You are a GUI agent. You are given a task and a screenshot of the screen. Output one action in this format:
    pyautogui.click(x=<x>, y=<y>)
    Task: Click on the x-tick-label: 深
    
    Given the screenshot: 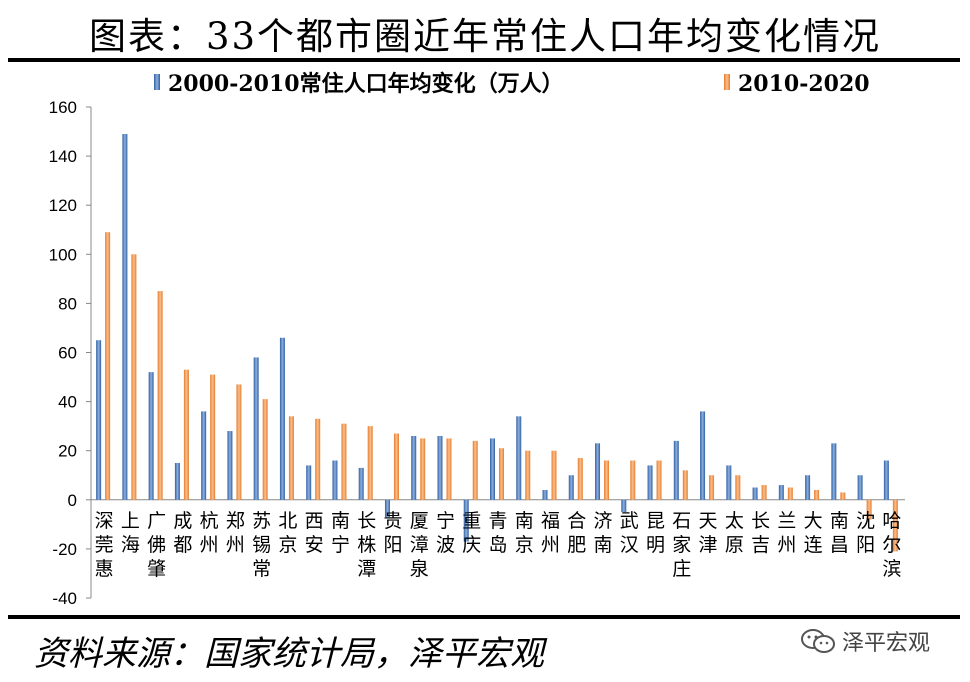 What is the action you would take?
    pyautogui.click(x=104, y=521)
    